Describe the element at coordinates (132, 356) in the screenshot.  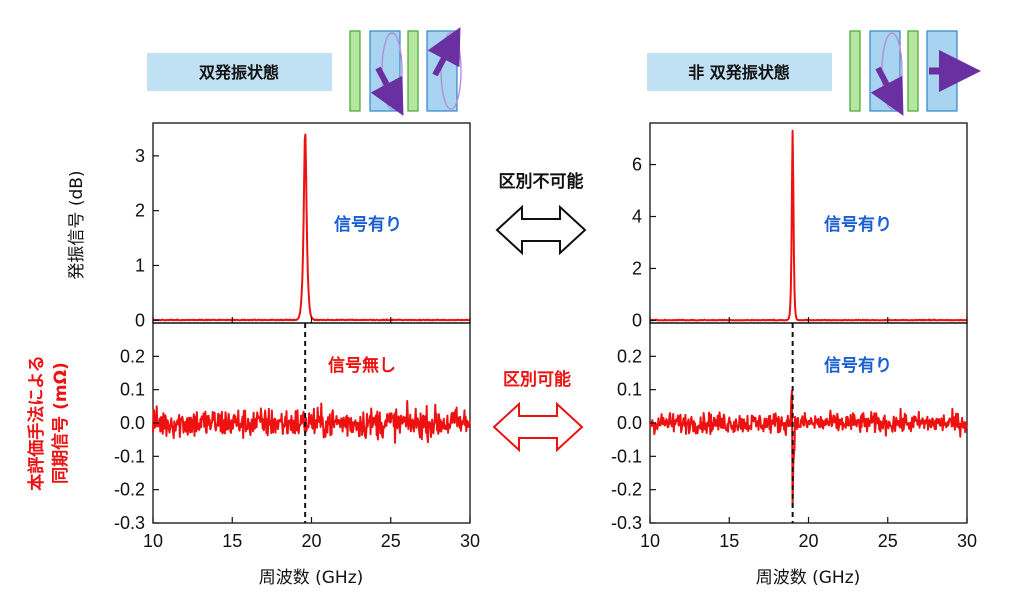
I see `y-tick-label-bottom-left: 0.2` at that location.